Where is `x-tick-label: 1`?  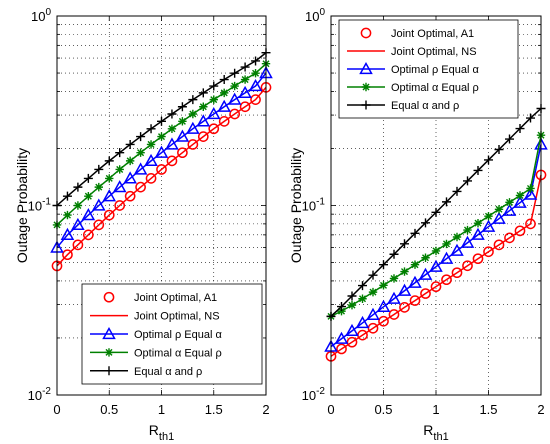
x-tick-label: 1 is located at coordinates (435, 409).